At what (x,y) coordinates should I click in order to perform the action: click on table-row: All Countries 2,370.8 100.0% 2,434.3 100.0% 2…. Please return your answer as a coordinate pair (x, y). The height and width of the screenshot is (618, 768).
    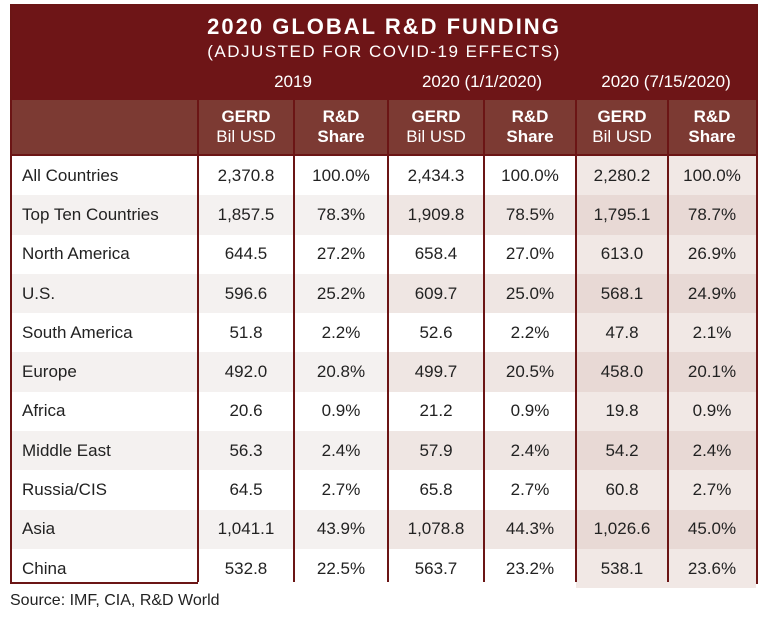
    Looking at the image, I should click on (384, 176).